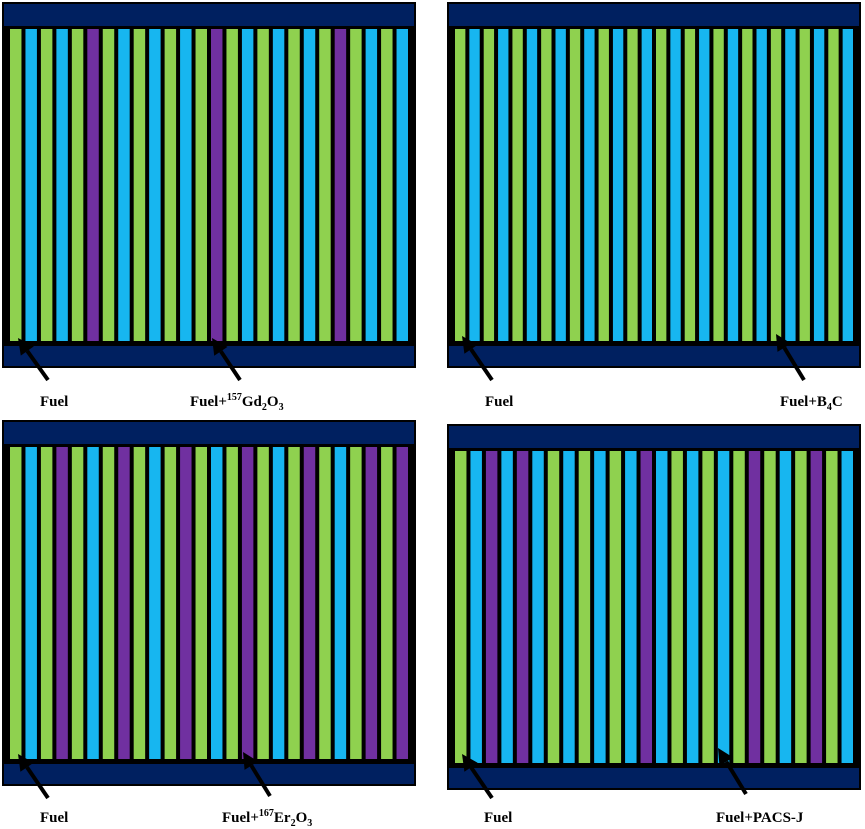 The height and width of the screenshot is (829, 865). What do you see at coordinates (785, 607) in the screenshot?
I see `panel-4-rod-22-coolant` at bounding box center [785, 607].